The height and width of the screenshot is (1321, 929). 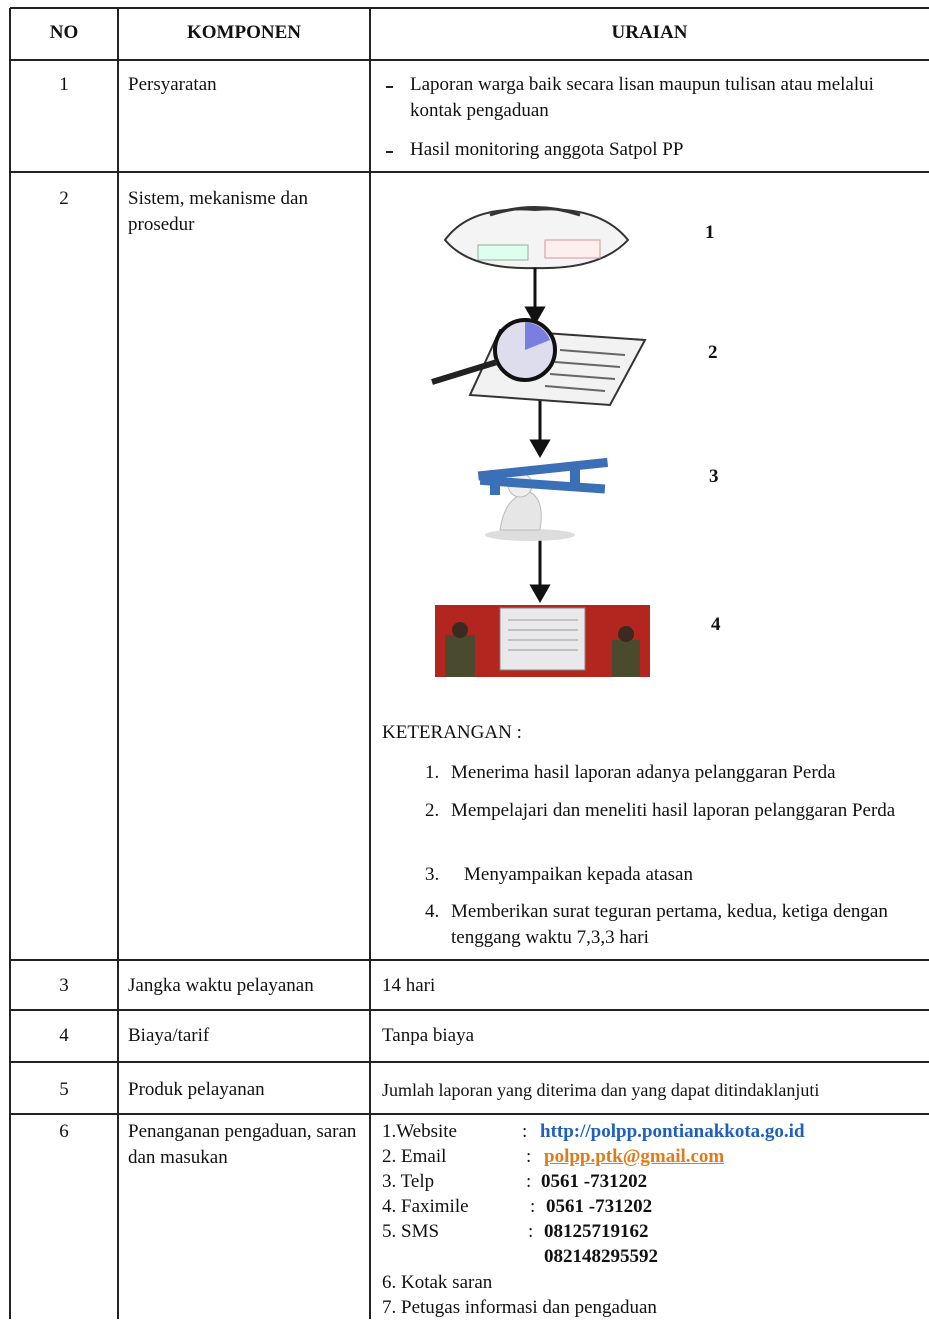 What do you see at coordinates (64, 198) in the screenshot?
I see `row-no: 2` at bounding box center [64, 198].